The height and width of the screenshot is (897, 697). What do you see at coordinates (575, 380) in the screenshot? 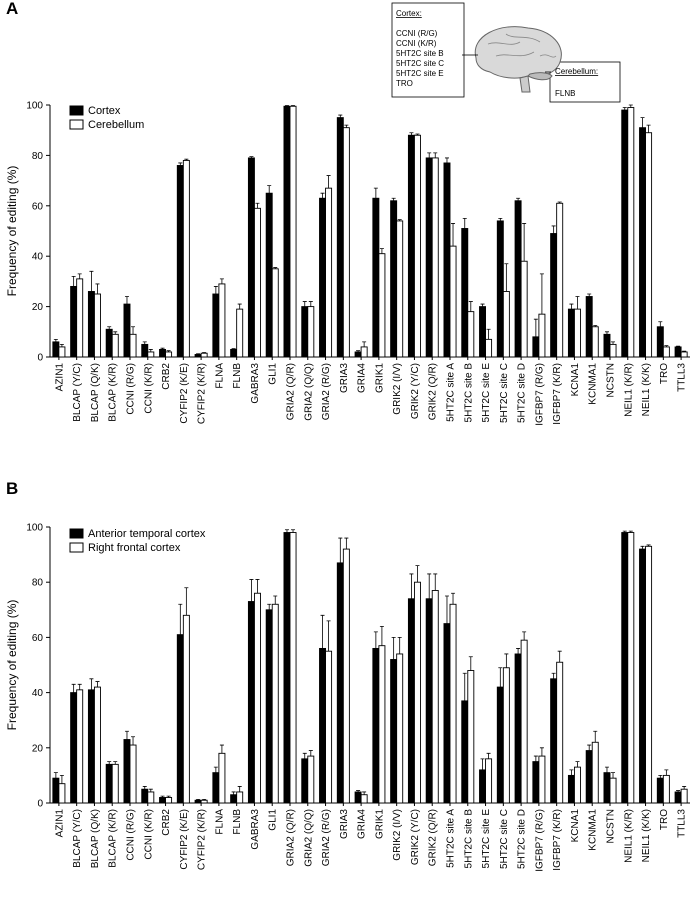
I see `x-tick-label: KCNA1` at bounding box center [575, 380].